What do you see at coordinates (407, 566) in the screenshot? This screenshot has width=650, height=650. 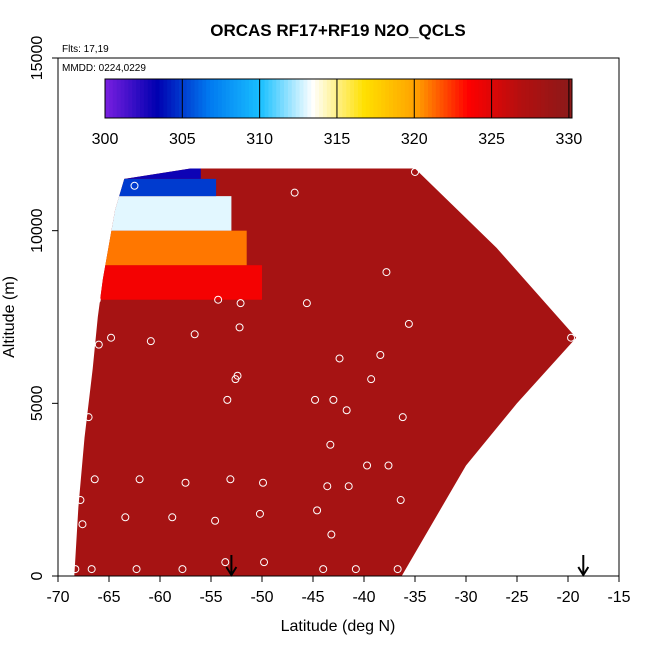 I see `latitude-markers` at bounding box center [407, 566].